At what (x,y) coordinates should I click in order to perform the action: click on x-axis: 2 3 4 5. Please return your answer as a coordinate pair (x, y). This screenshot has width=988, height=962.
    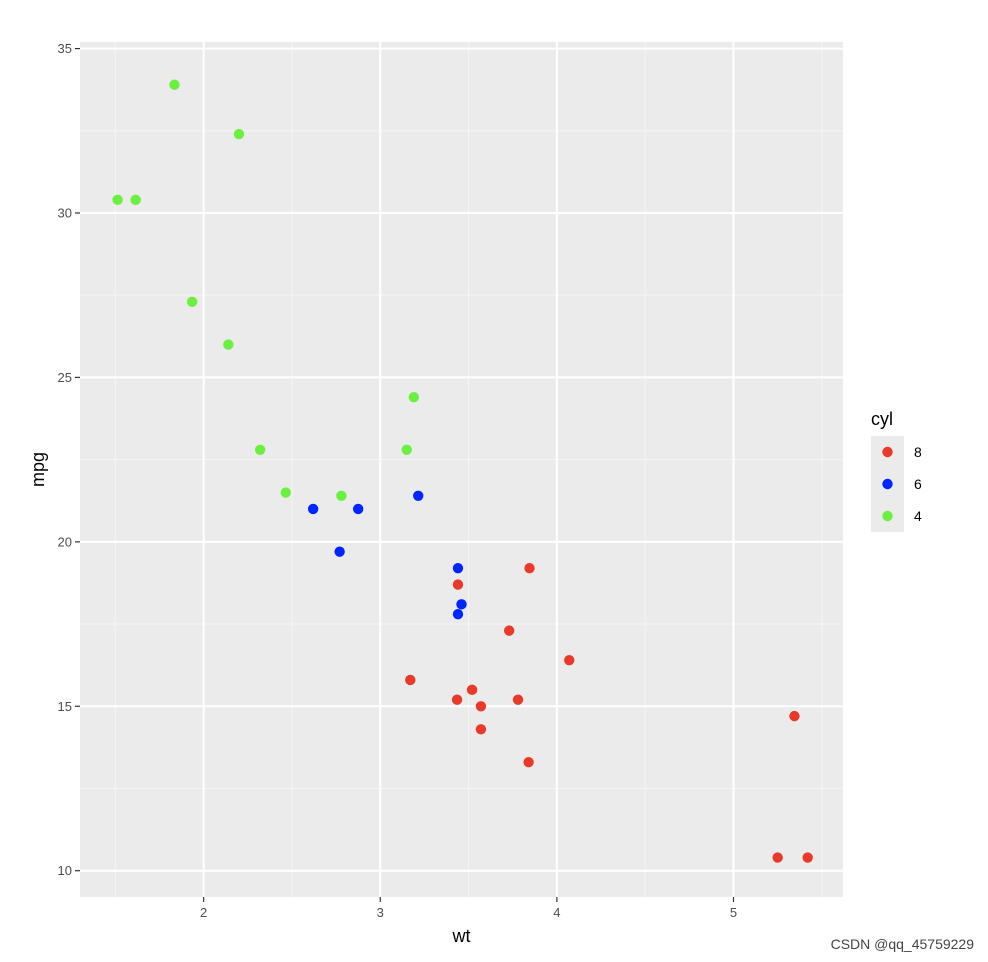
    Looking at the image, I should click on (468, 908).